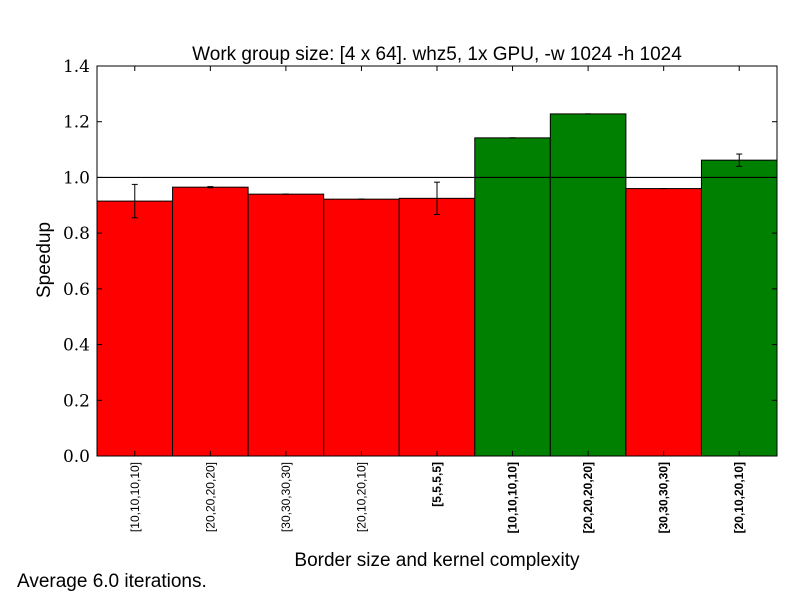 This screenshot has width=800, height=600. I want to click on xtick-label-6: [20,20,20,20], so click(588, 497).